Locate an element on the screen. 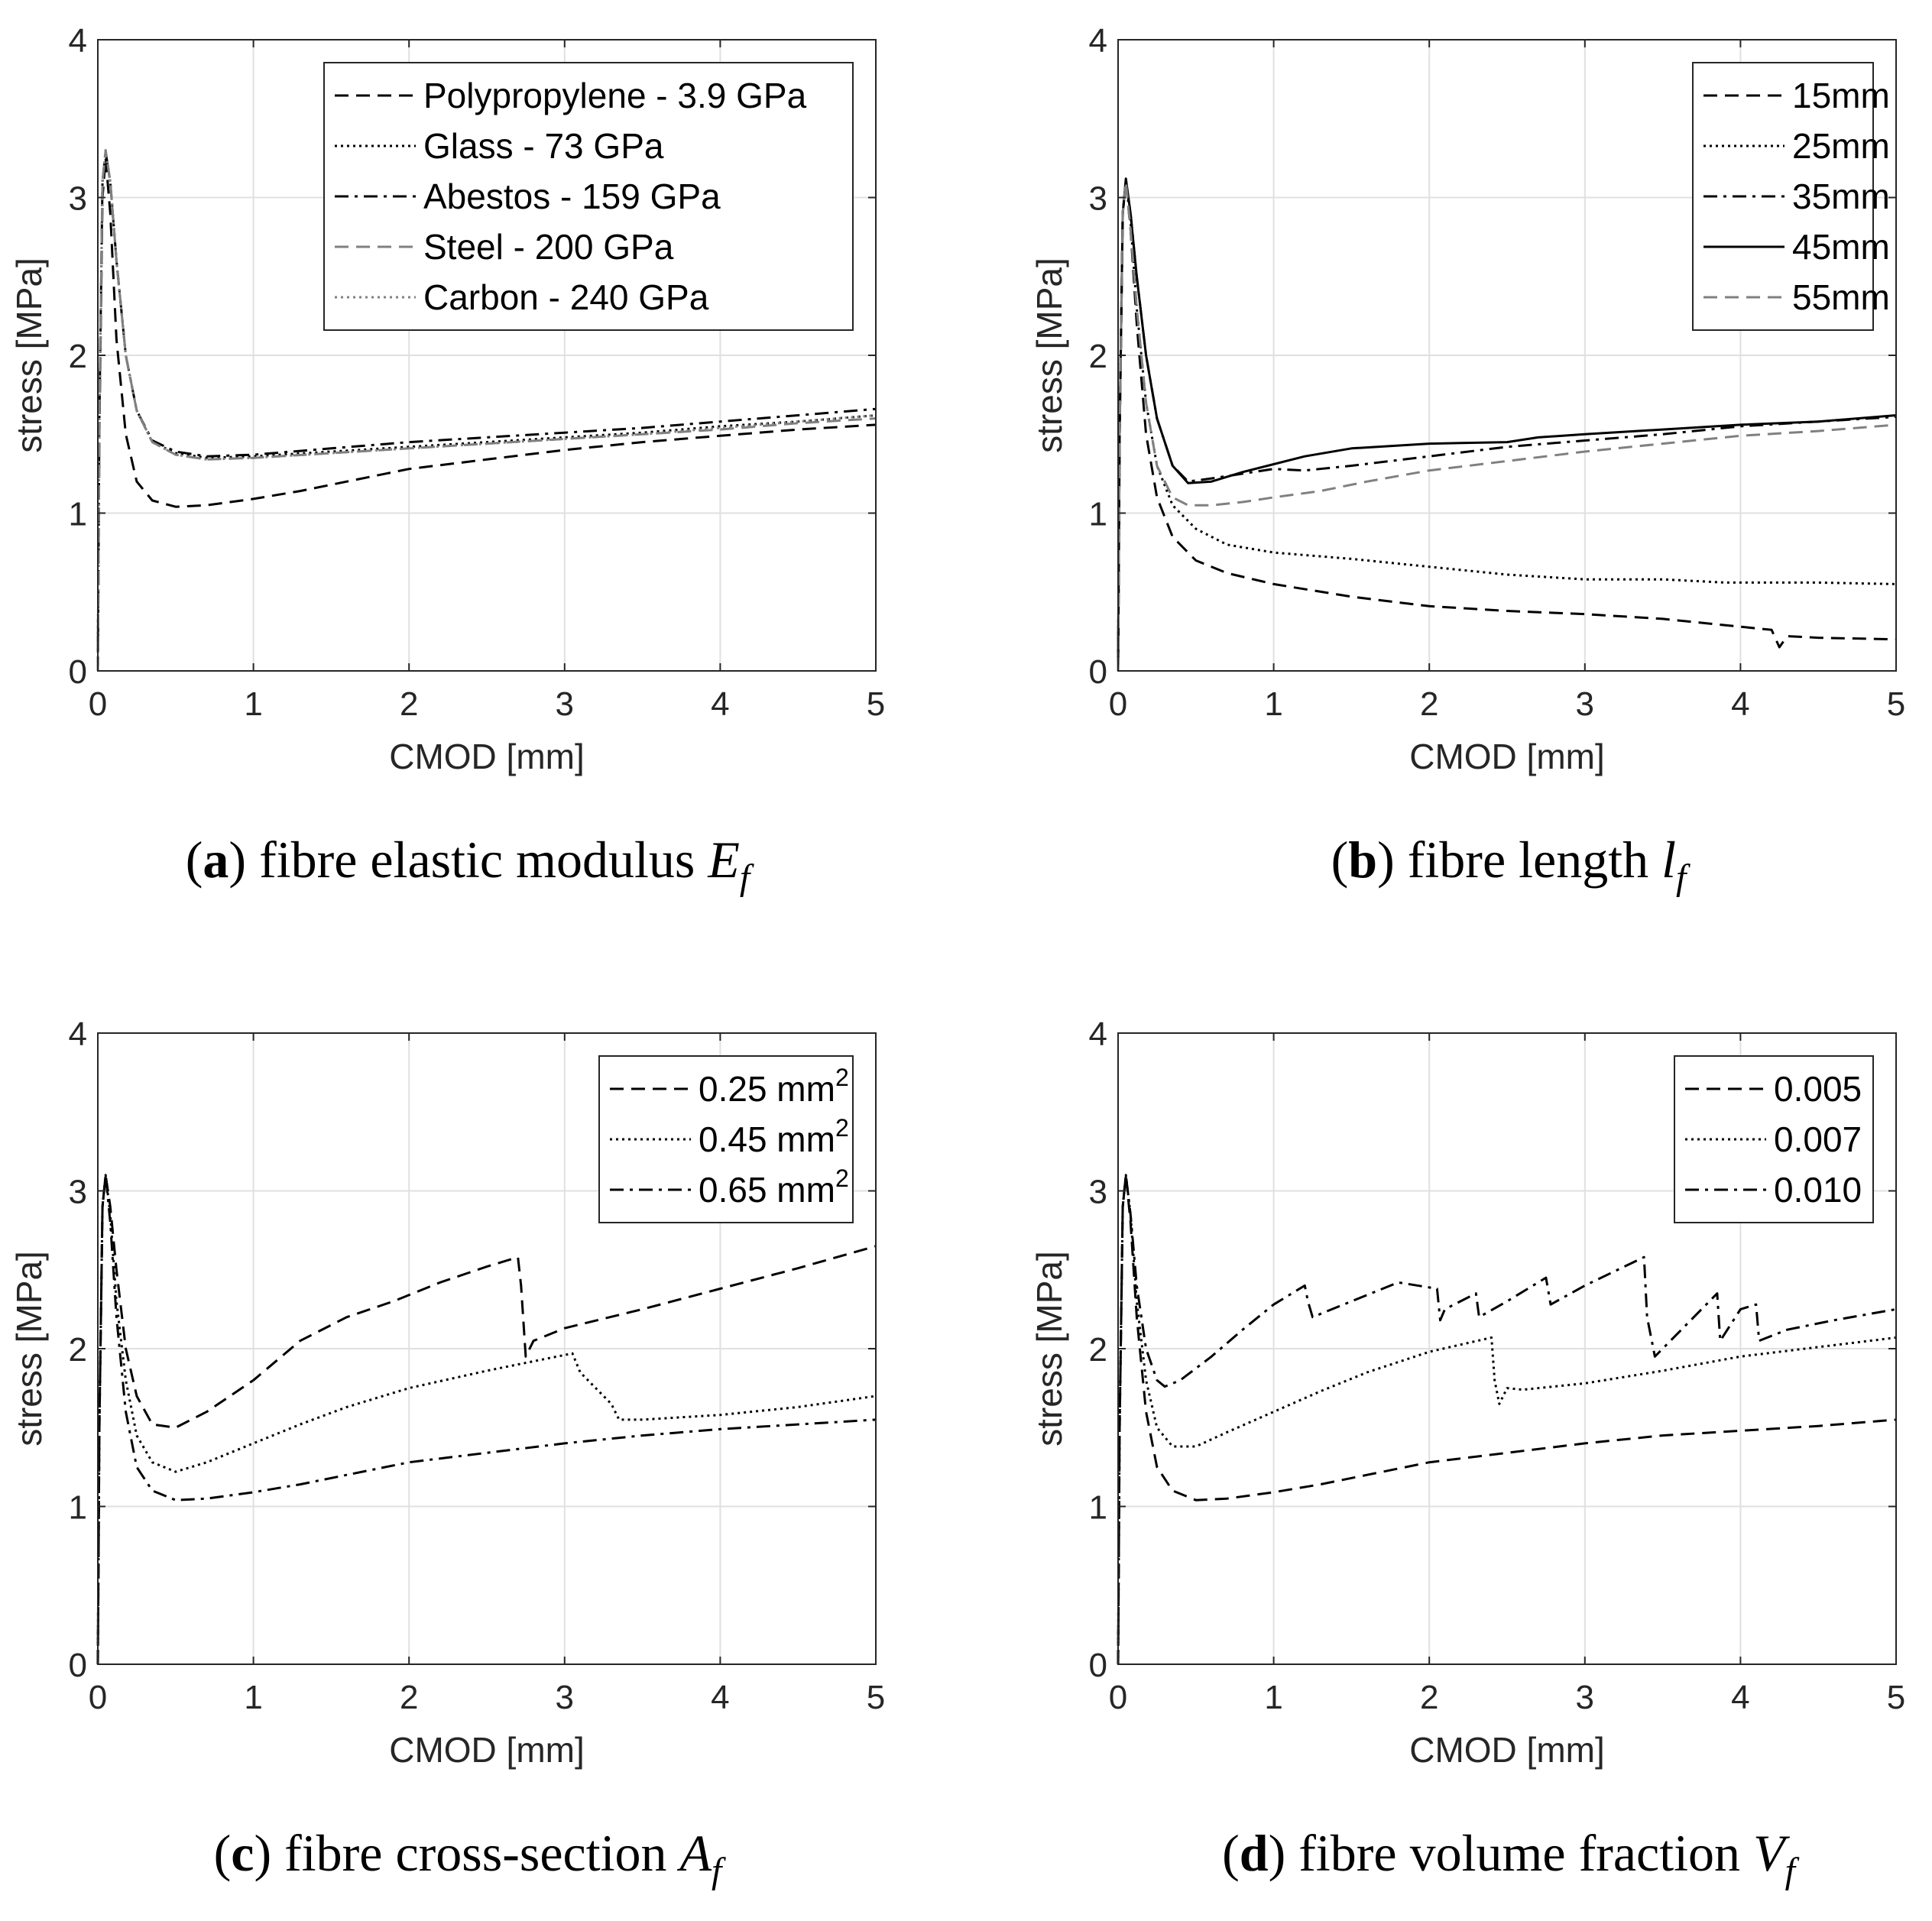 This screenshot has width=1932, height=1921. legend-entry-4: 45mm is located at coordinates (1841, 247).